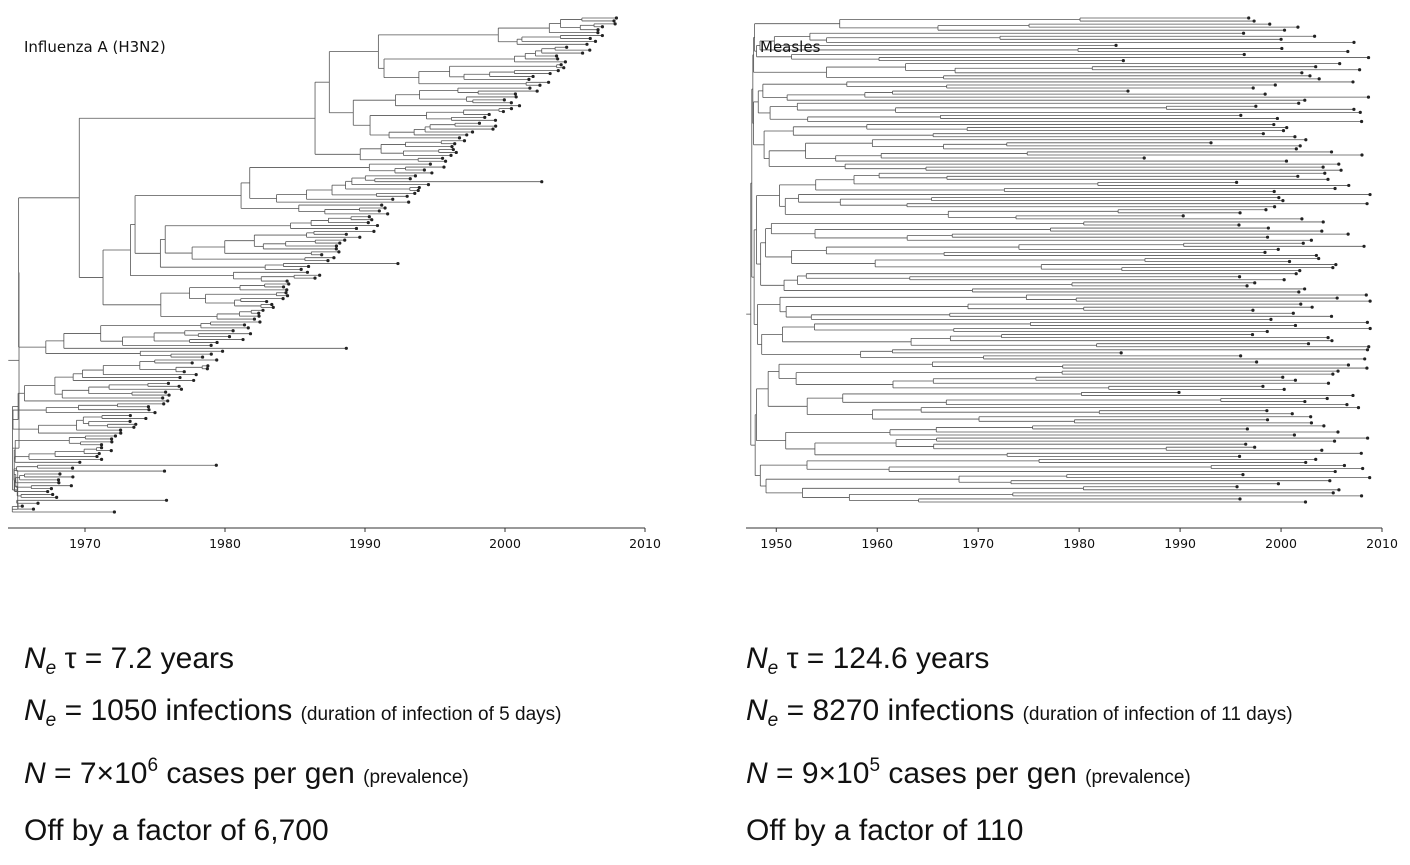 The width and height of the screenshot is (1410, 865). Describe the element at coordinates (416, 777) in the screenshot. I see `n-note: (prevalence)` at that location.